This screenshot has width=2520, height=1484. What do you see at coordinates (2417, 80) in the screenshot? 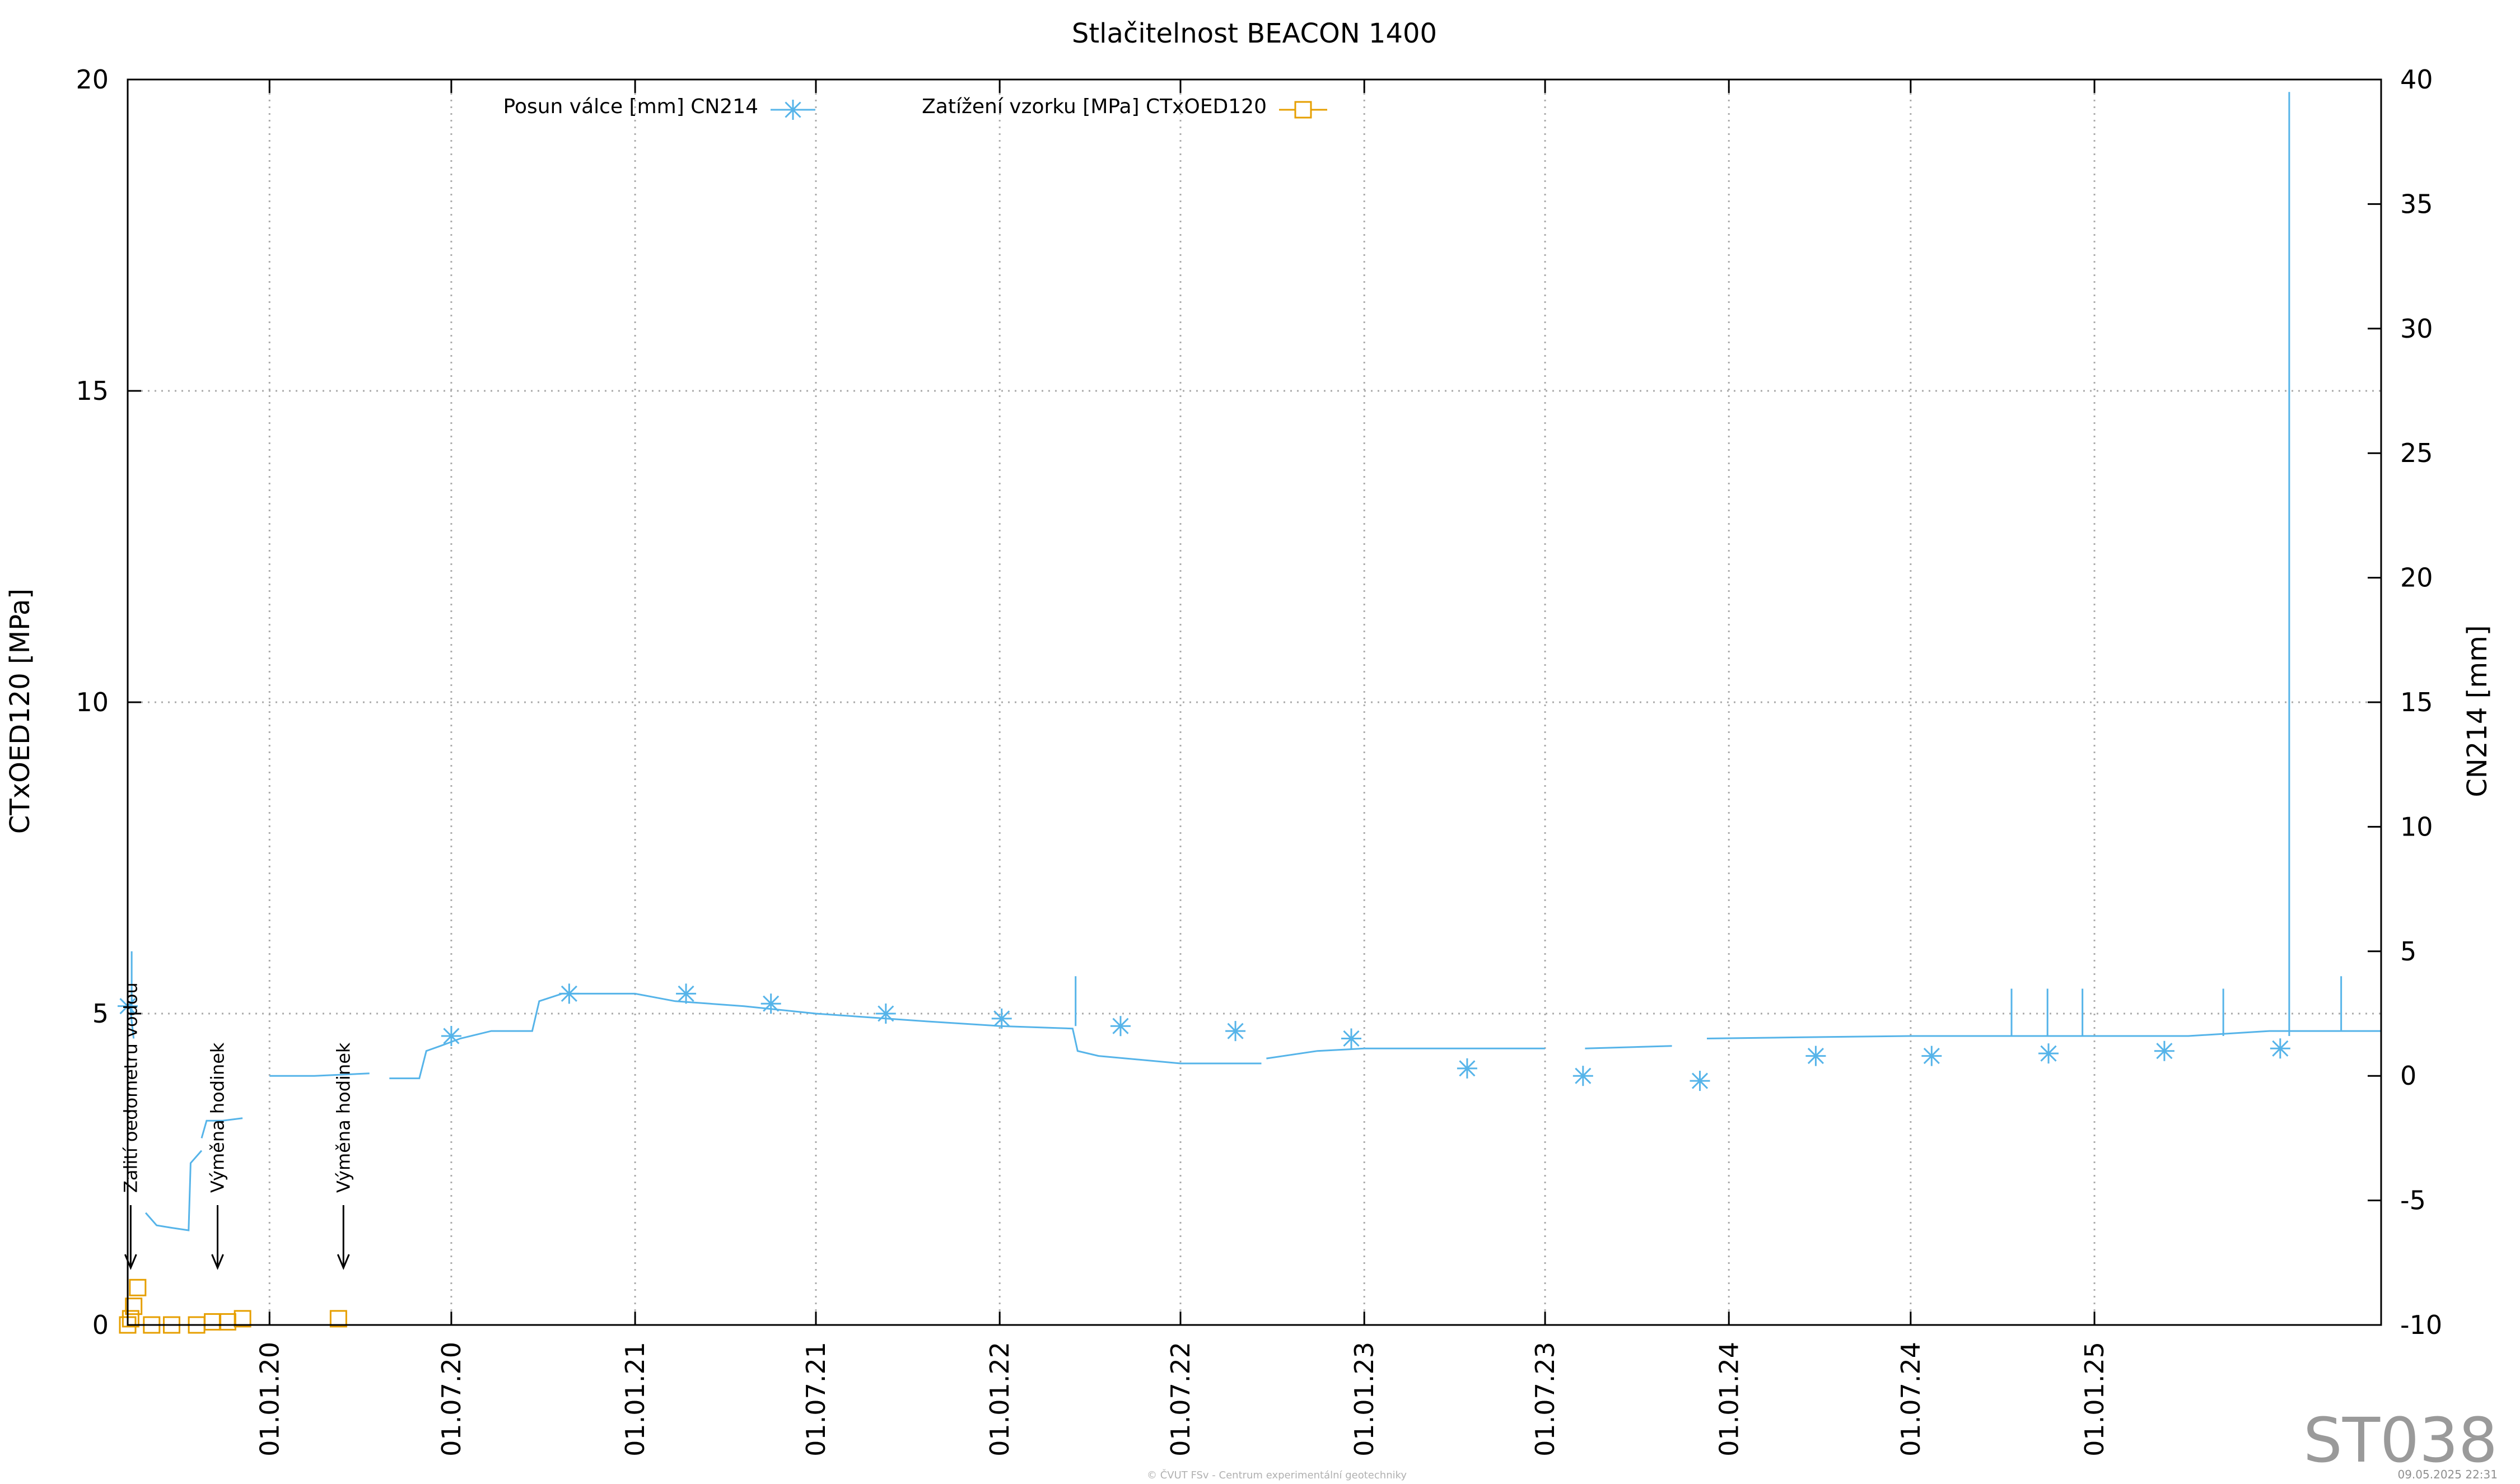
I see `y2-tick-label: 40` at bounding box center [2417, 80].